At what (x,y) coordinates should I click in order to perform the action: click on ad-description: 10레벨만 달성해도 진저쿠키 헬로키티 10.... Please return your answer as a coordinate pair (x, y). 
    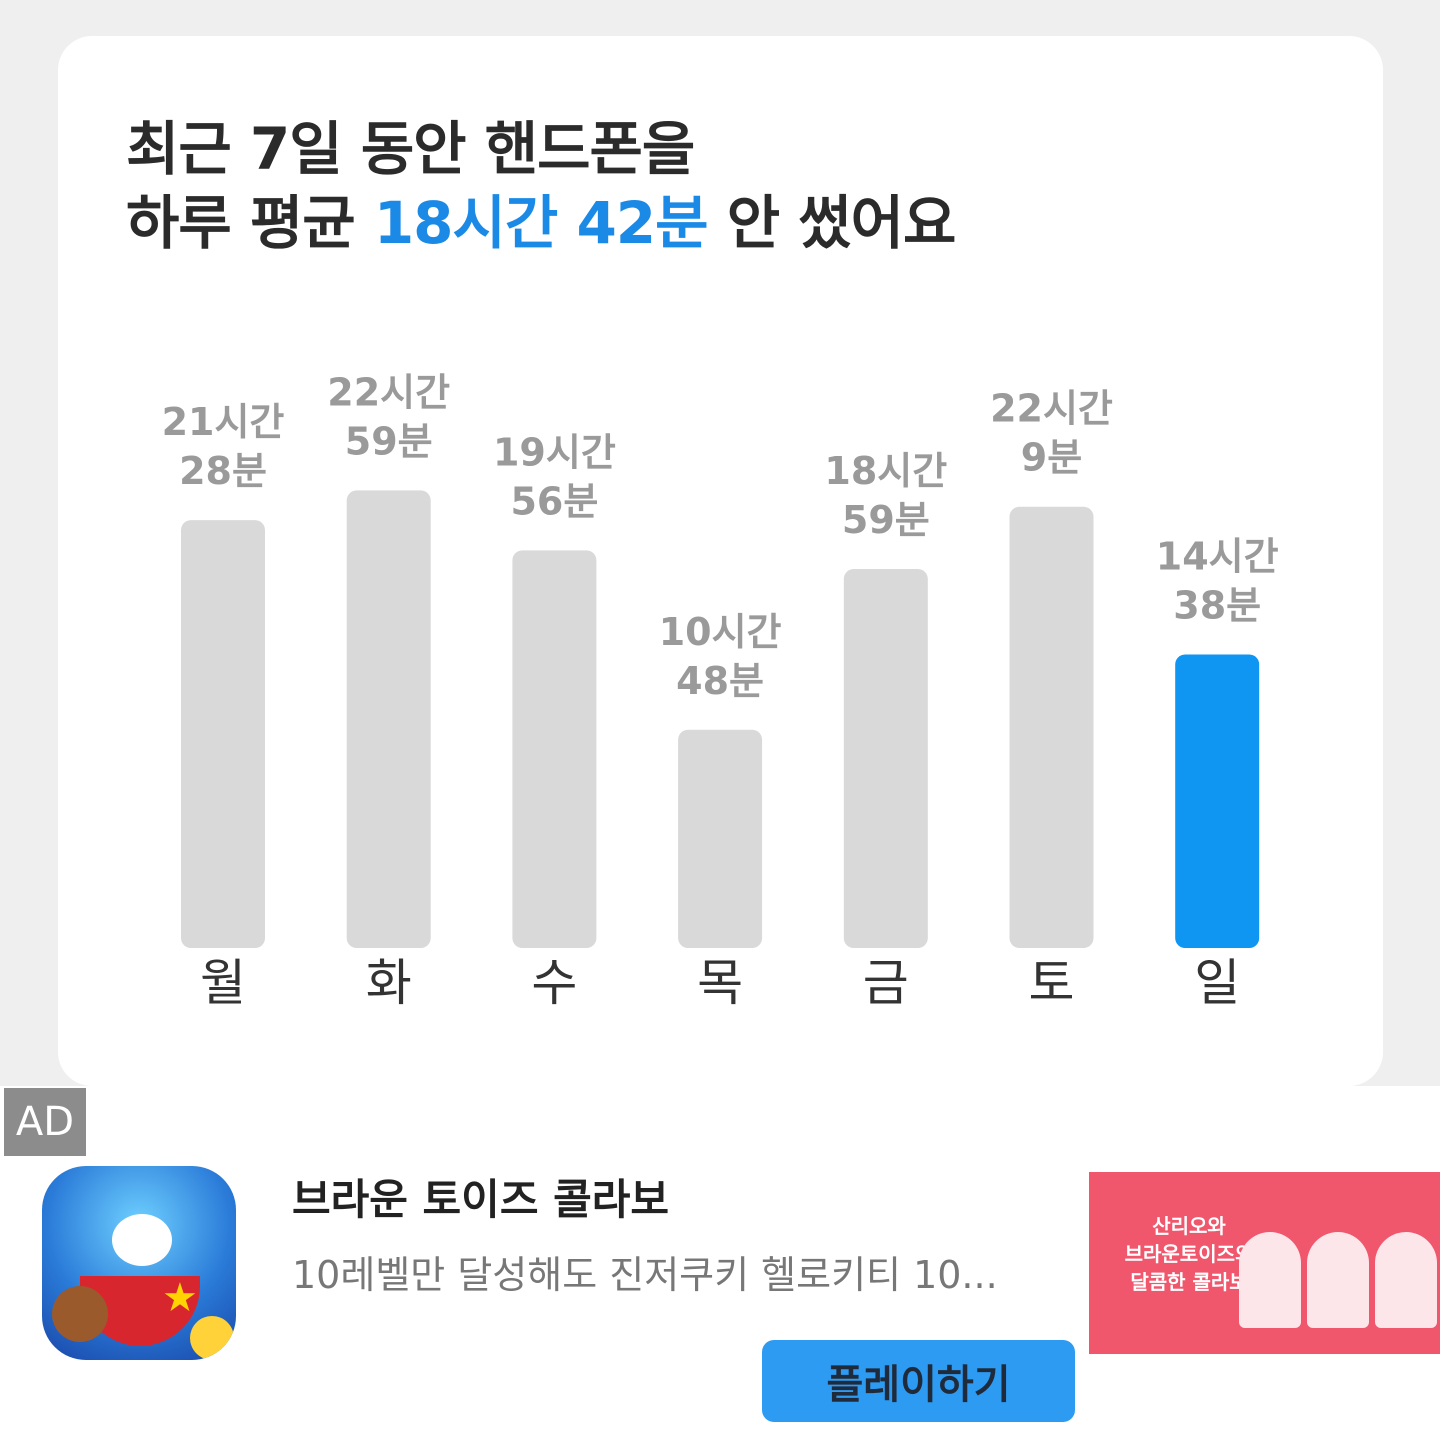
    Looking at the image, I should click on (645, 1275).